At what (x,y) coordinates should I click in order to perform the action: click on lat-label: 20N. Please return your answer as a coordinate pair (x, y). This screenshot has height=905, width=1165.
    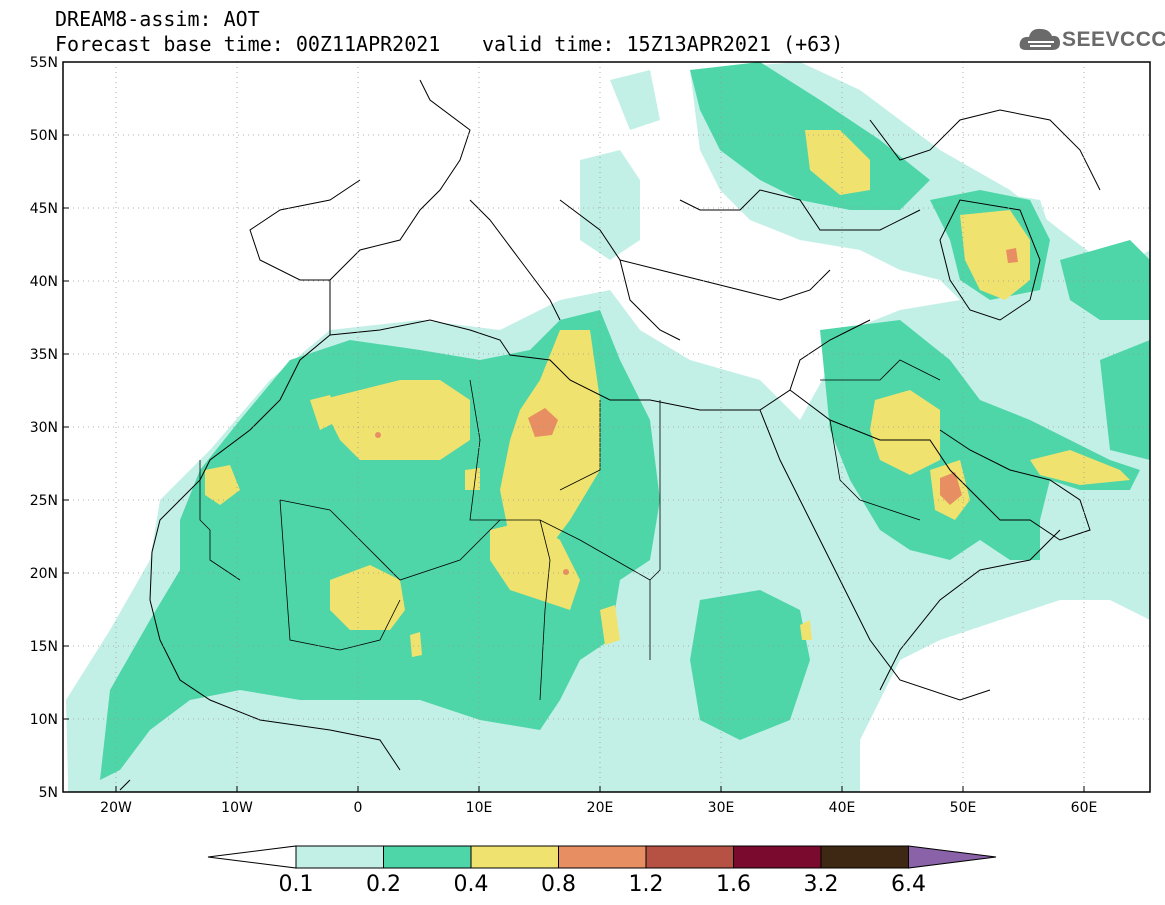
    Looking at the image, I should click on (44, 574).